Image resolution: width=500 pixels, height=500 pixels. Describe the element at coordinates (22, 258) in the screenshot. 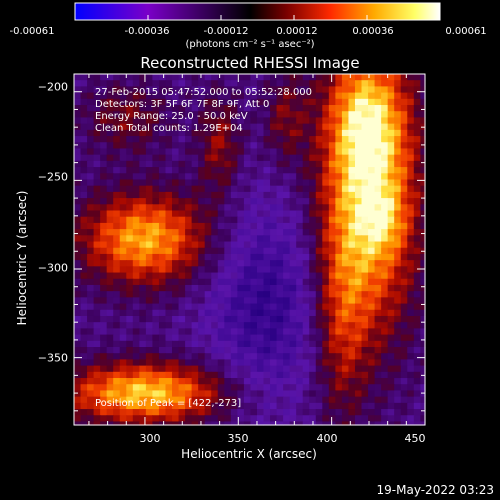

I see `y-axis-label: Heliocentric Y (arcsec)` at that location.